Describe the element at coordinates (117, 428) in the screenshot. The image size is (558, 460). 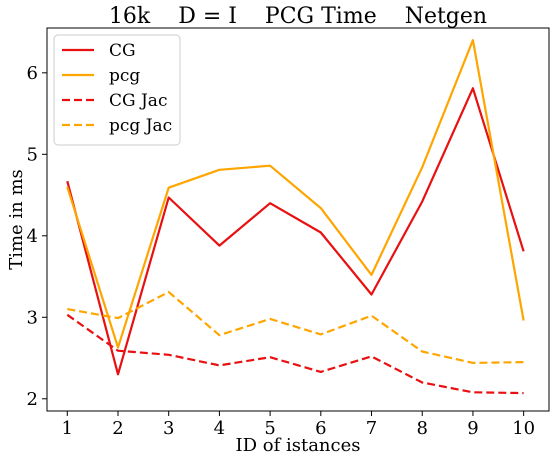
I see `x-tick-label: 2` at that location.